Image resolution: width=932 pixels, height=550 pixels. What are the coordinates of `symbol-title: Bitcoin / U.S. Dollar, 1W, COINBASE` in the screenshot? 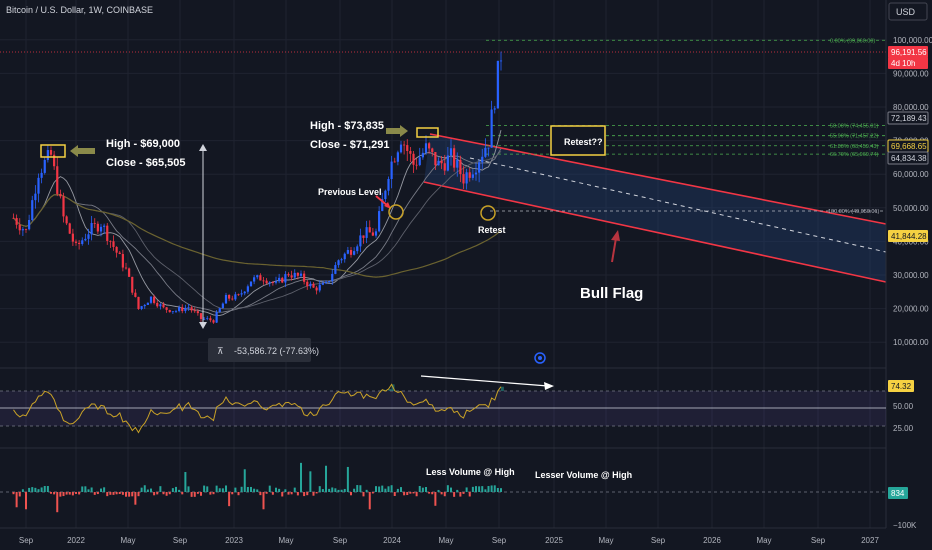 It's located at (79, 10).